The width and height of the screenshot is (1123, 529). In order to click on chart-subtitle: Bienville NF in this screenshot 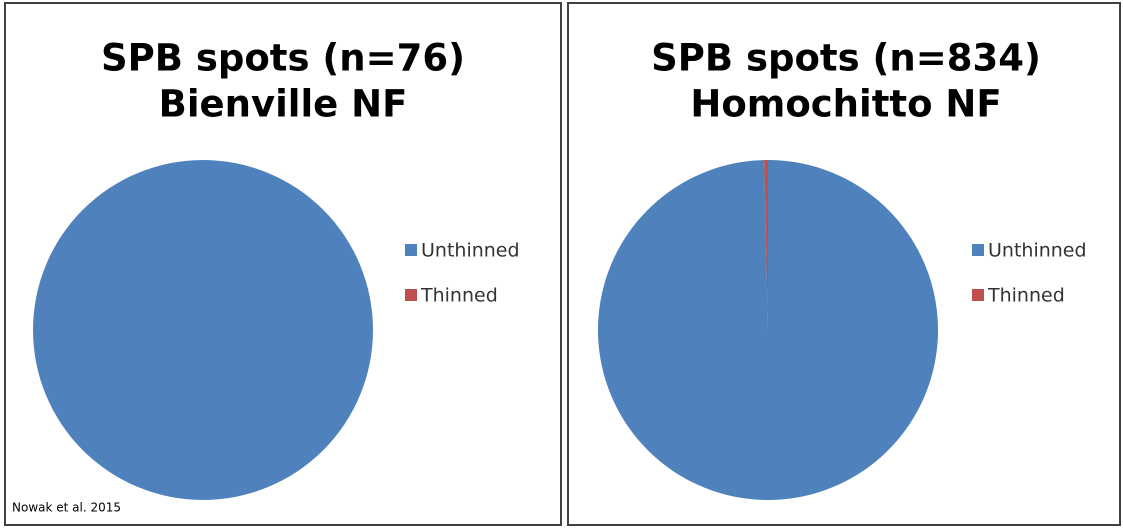, I will do `click(283, 104)`.